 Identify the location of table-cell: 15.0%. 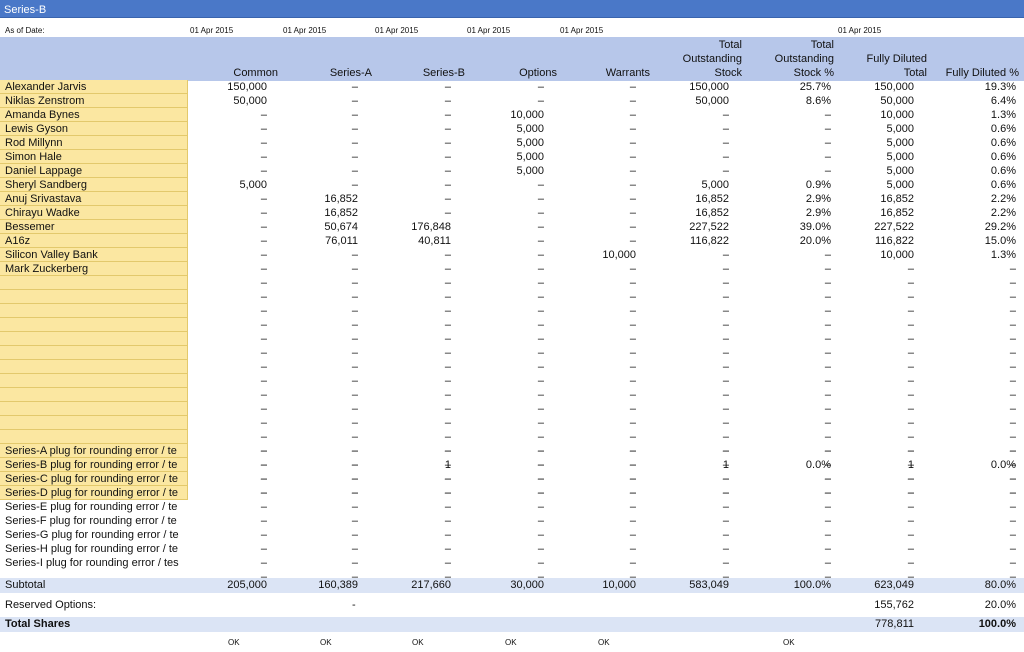
(1000, 241).